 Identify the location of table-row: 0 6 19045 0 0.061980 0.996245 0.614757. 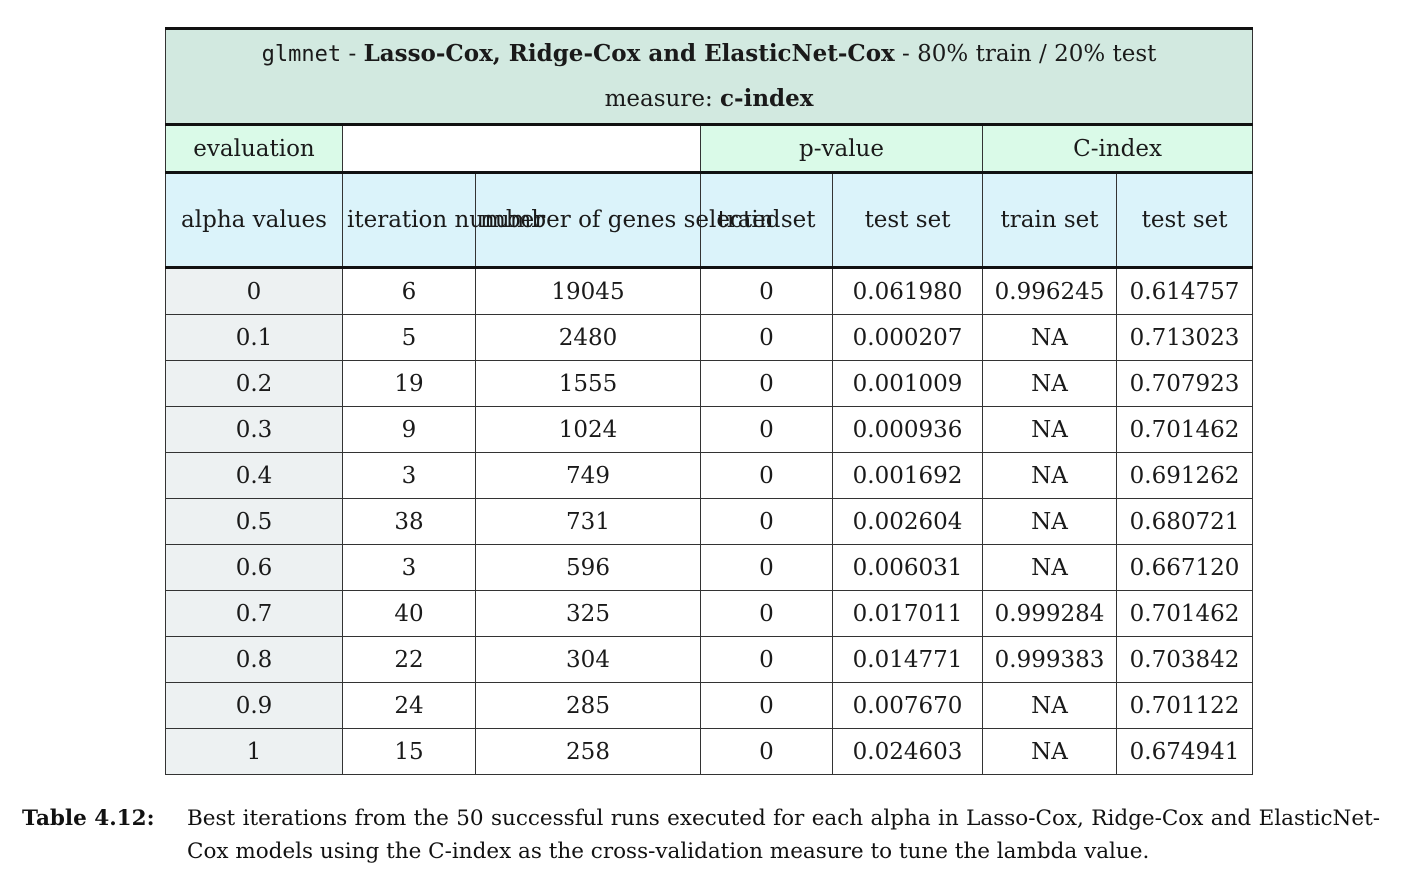
(709, 291).